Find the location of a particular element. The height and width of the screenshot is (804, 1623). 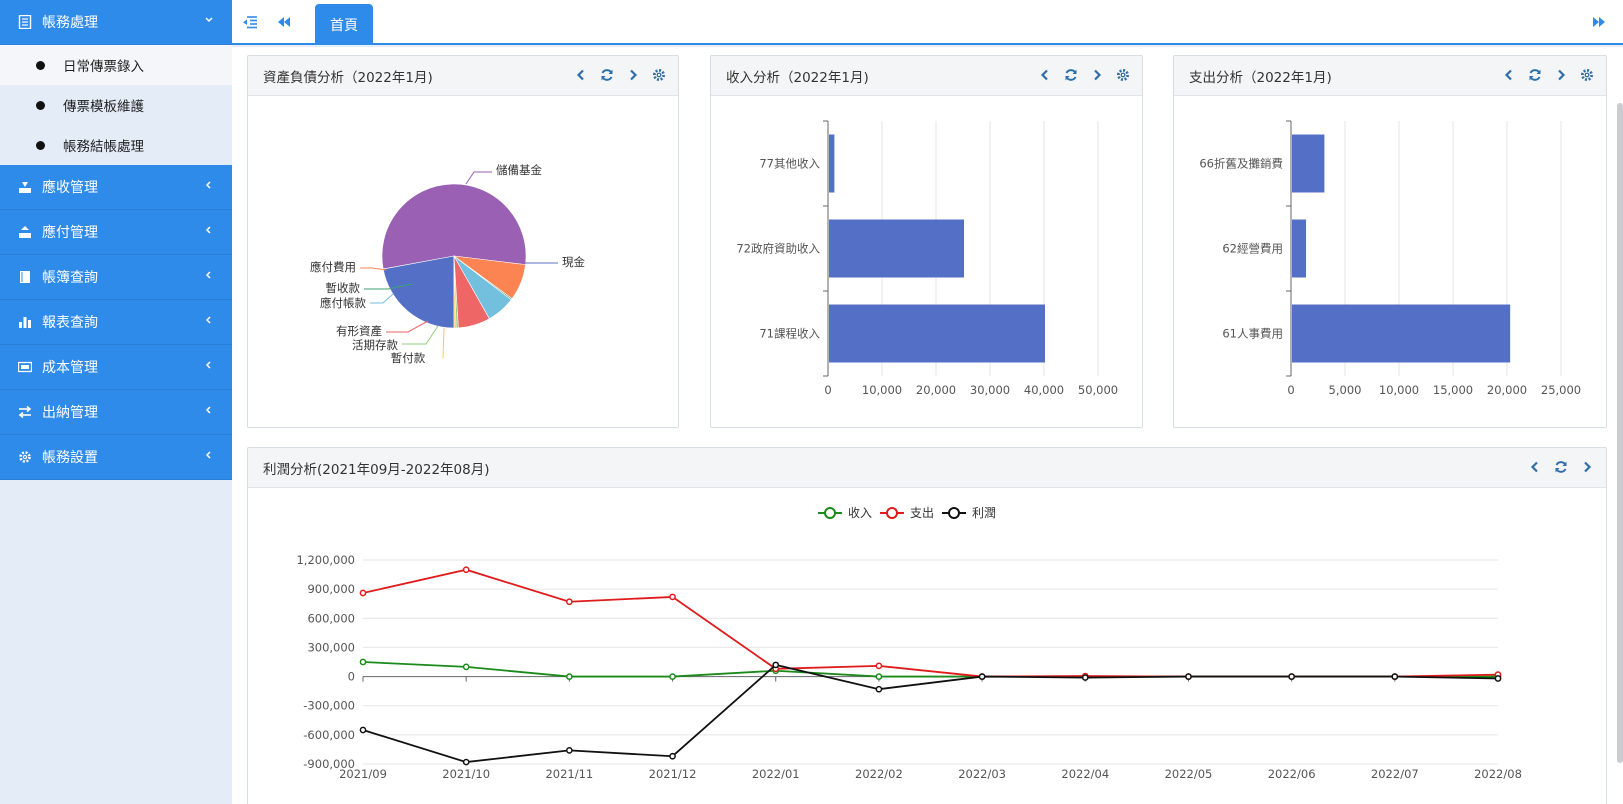

legend-label: 支出 is located at coordinates (922, 513).